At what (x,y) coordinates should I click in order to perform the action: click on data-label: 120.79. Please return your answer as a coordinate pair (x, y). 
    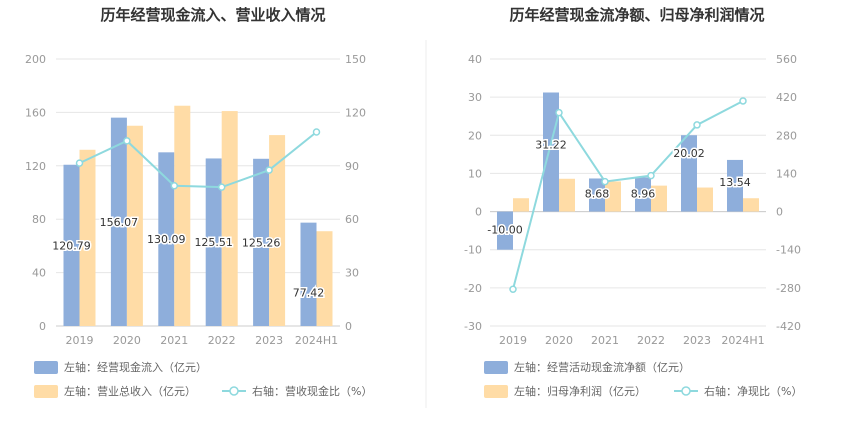
    Looking at the image, I should click on (71, 245).